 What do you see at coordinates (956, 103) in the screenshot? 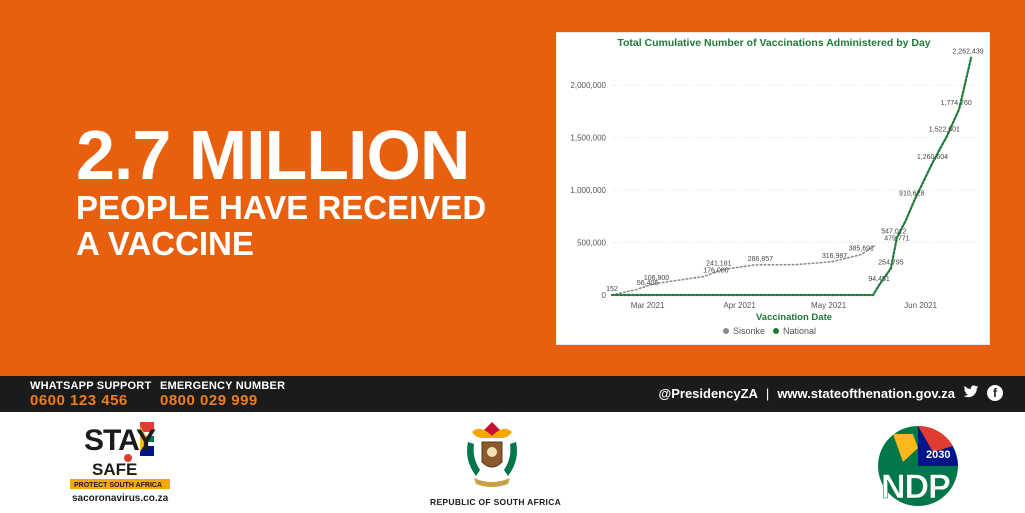
I see `data-label: 1,774,760` at bounding box center [956, 103].